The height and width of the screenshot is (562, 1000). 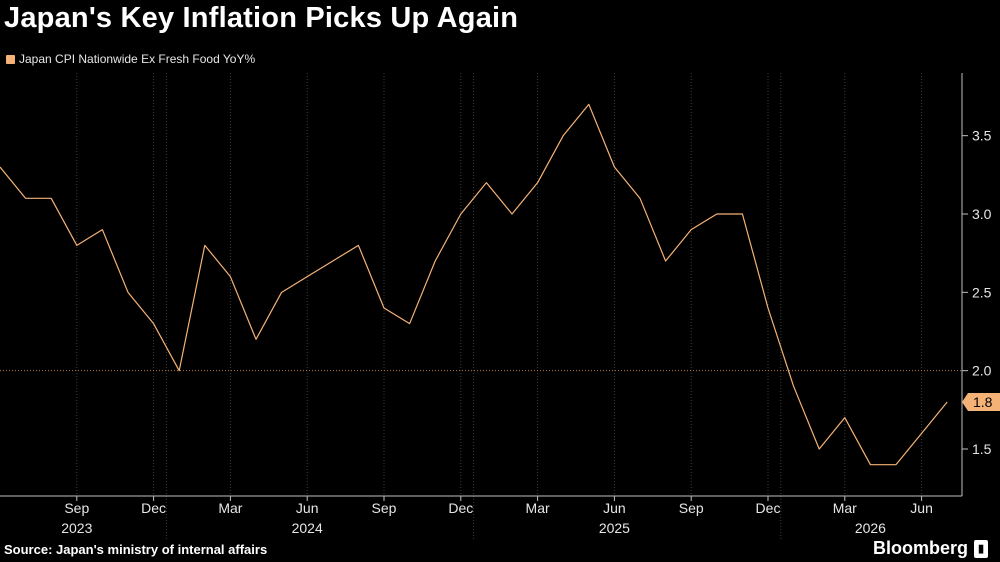 I want to click on brand-name: Bloomberg, so click(x=921, y=548).